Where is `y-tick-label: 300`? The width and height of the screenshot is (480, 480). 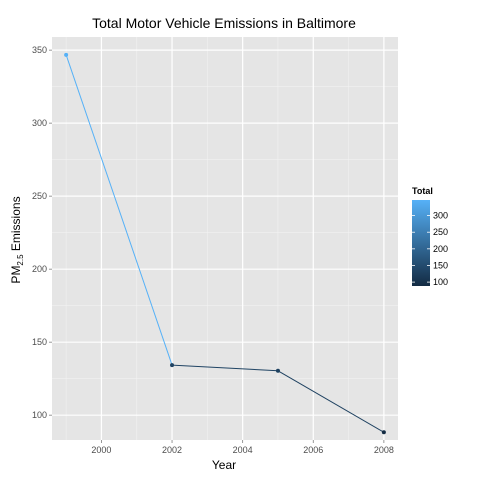 y-tick-label: 300 is located at coordinates (39, 123).